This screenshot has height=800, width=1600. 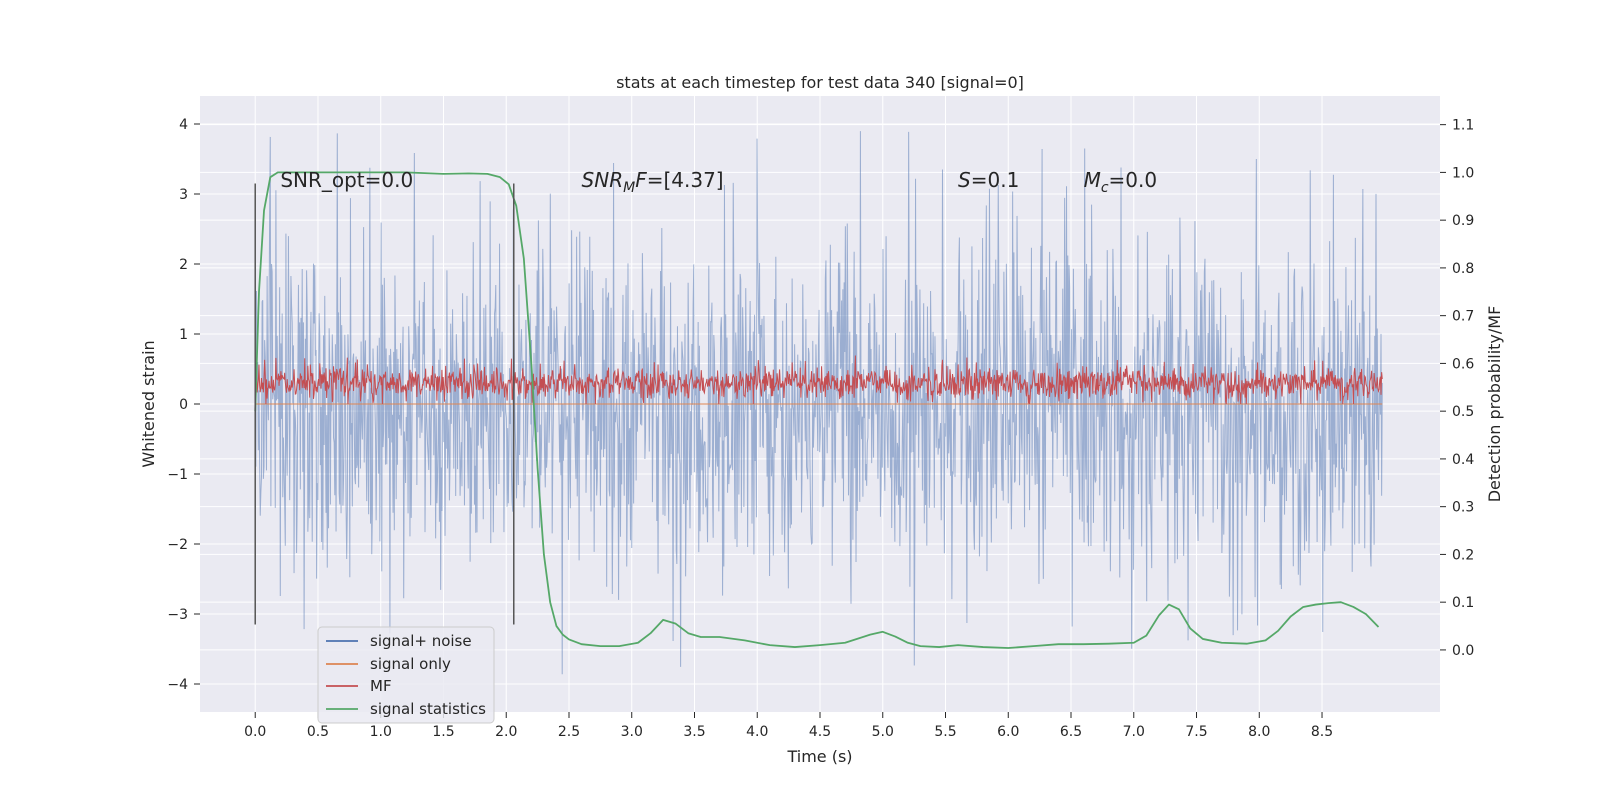 I want to click on x-tick-label: 0.0, so click(x=255, y=732).